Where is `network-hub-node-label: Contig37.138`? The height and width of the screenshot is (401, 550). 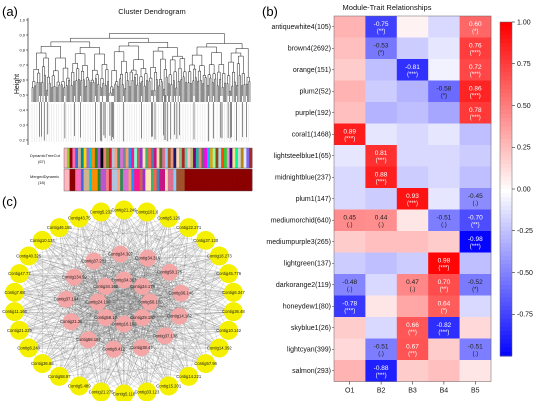
network-hub-node-label: Contig37.138 is located at coordinates (166, 335).